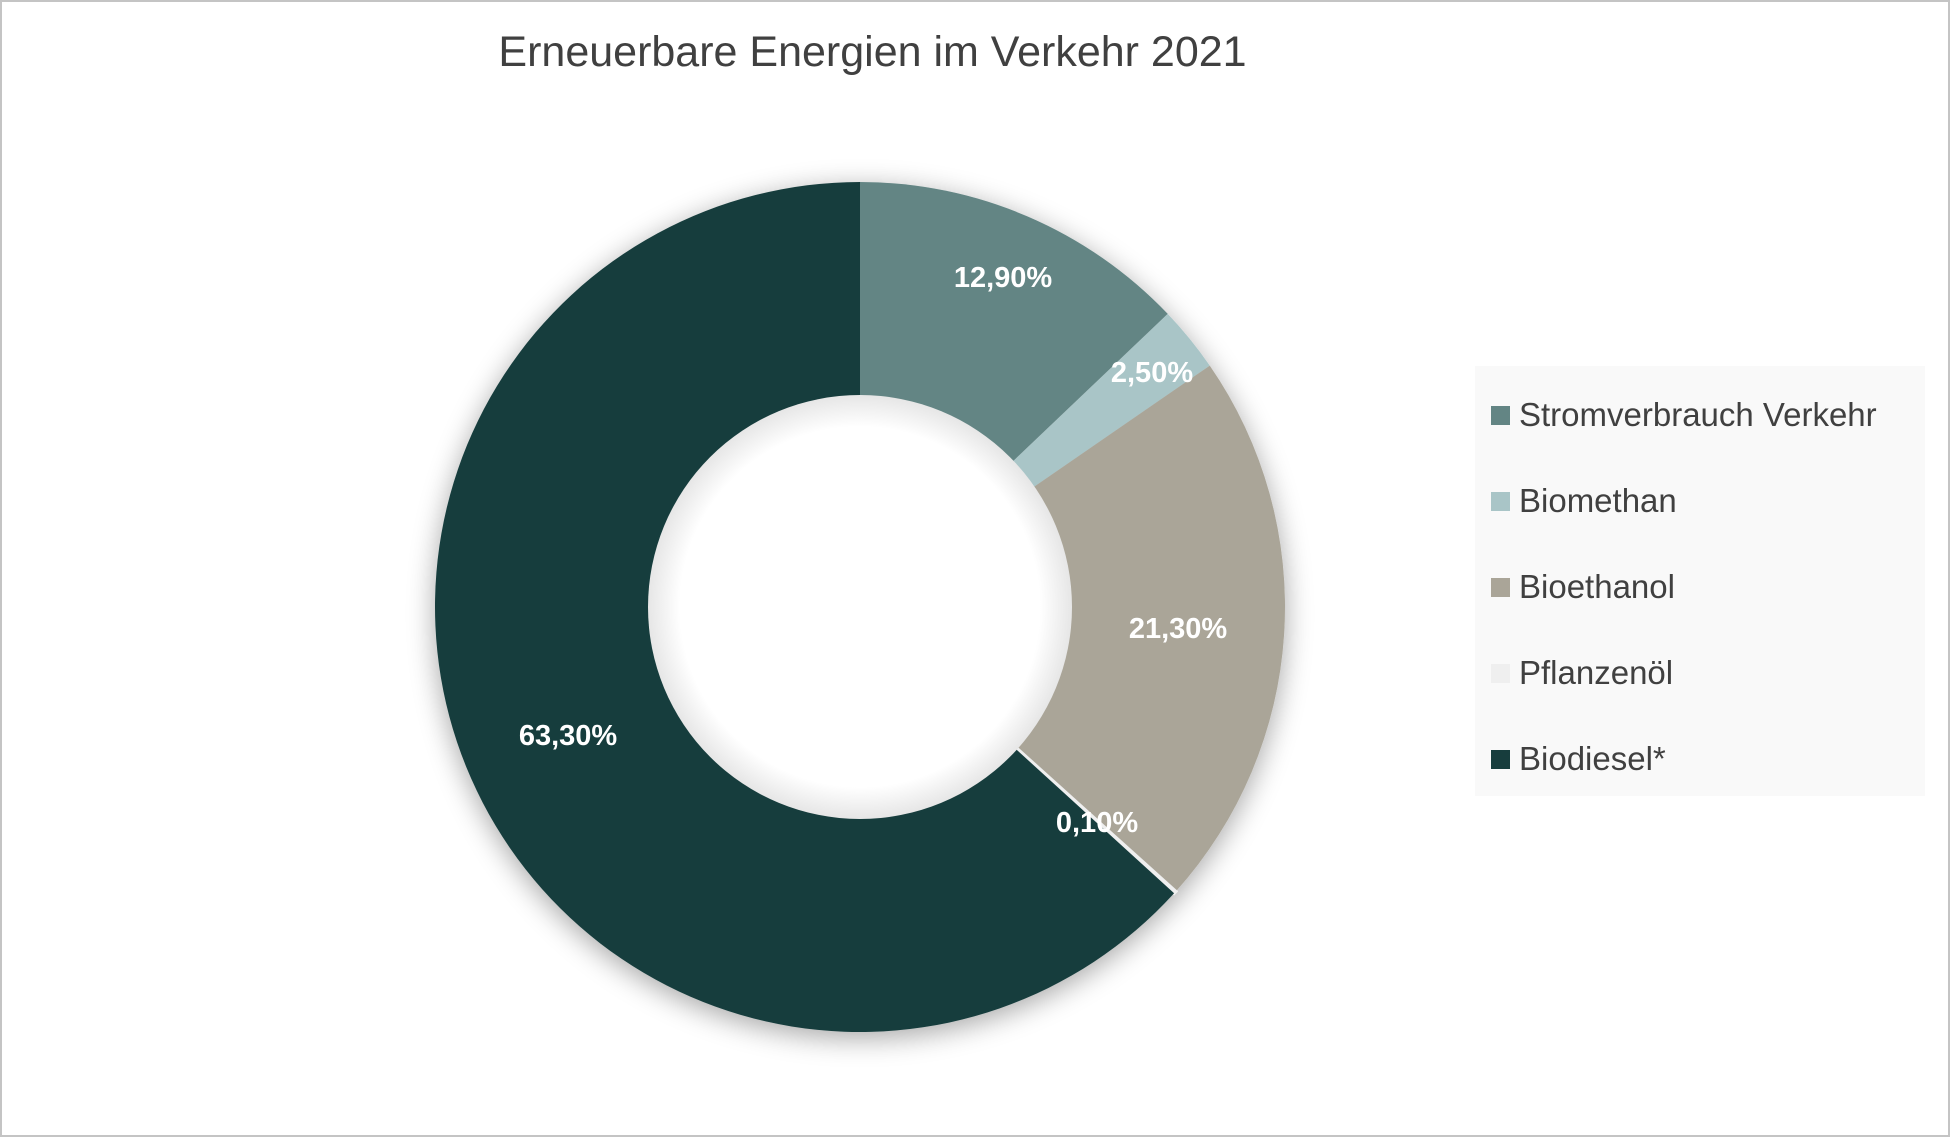  Describe the element at coordinates (1500, 673) in the screenshot. I see `legend-swatch-pflanzenoel` at that location.